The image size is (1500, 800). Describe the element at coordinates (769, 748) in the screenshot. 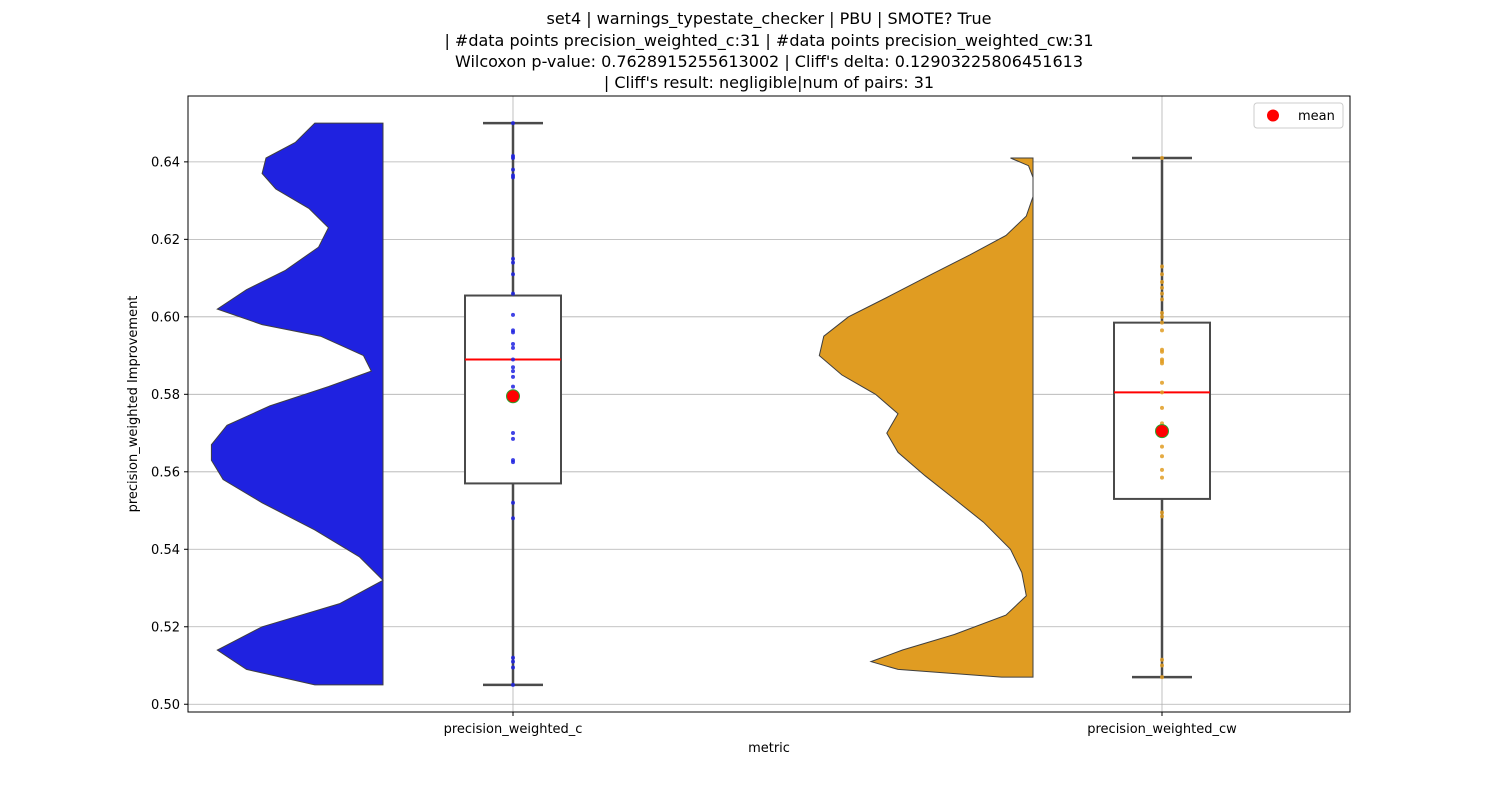

I see `x-axis-label: metric` at that location.